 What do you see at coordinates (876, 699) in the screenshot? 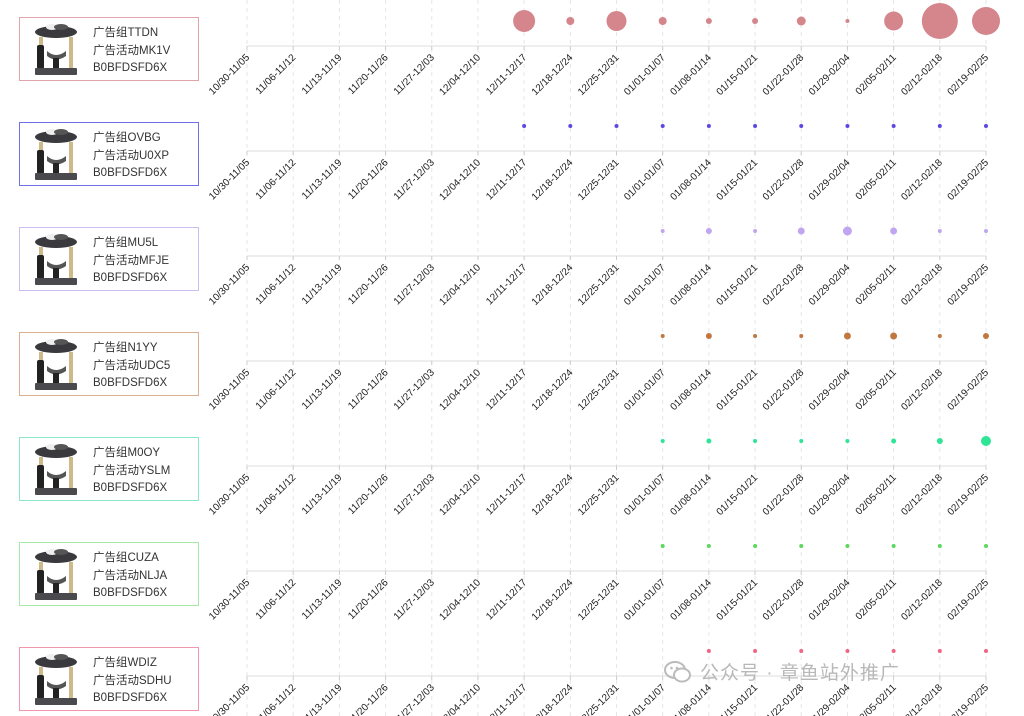
I see `tick-label: 02/05-02/11` at bounding box center [876, 699].